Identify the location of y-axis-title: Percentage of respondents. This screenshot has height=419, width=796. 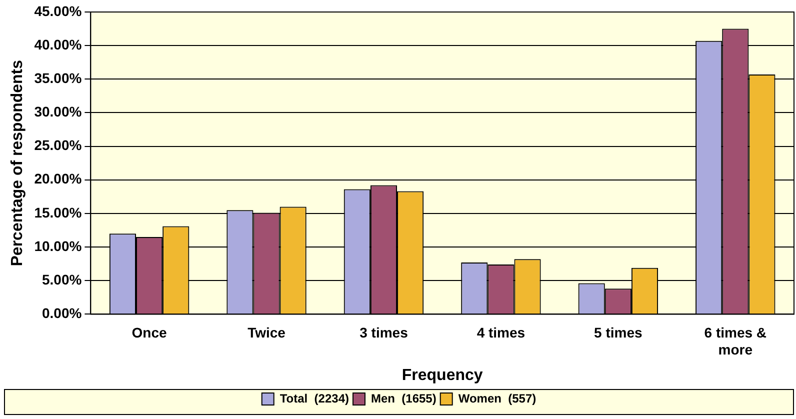
(17, 163).